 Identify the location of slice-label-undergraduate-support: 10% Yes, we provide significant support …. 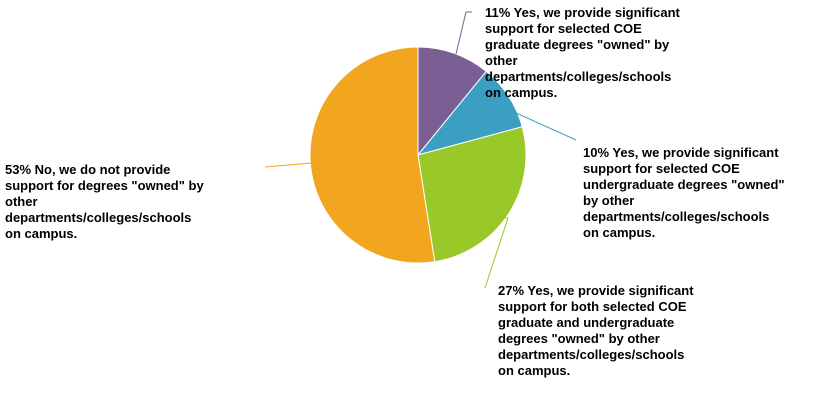
(684, 192).